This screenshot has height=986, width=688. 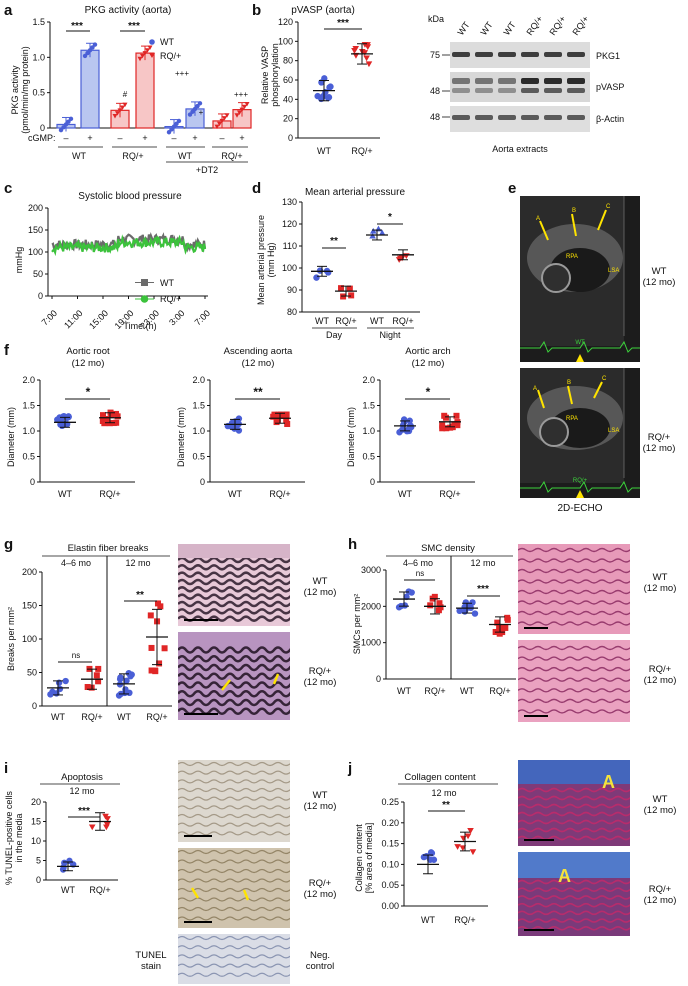 What do you see at coordinates (258, 363) in the screenshot?
I see `chart-f1-title-2: (12 mo)` at bounding box center [258, 363].